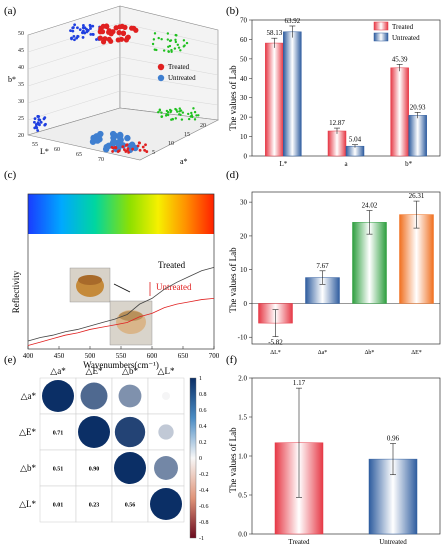 The image size is (446, 550). Describe the element at coordinates (406, 38) in the screenshot. I see `legend-label-untreated: Untreated` at that location.